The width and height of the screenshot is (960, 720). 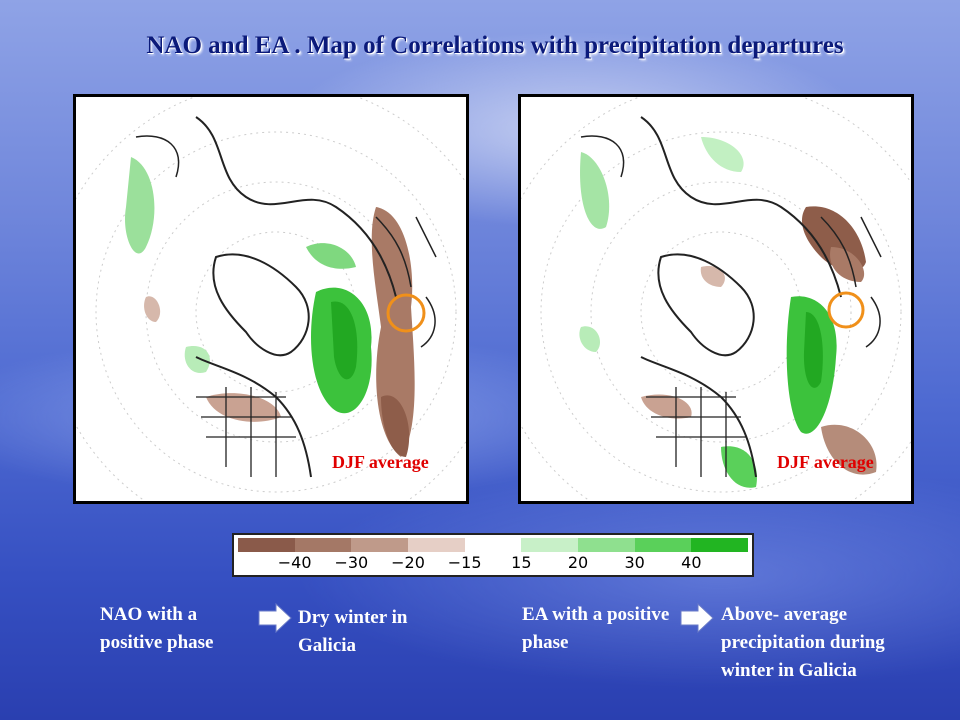 I want to click on color-scale-swatches, so click(x=493, y=545).